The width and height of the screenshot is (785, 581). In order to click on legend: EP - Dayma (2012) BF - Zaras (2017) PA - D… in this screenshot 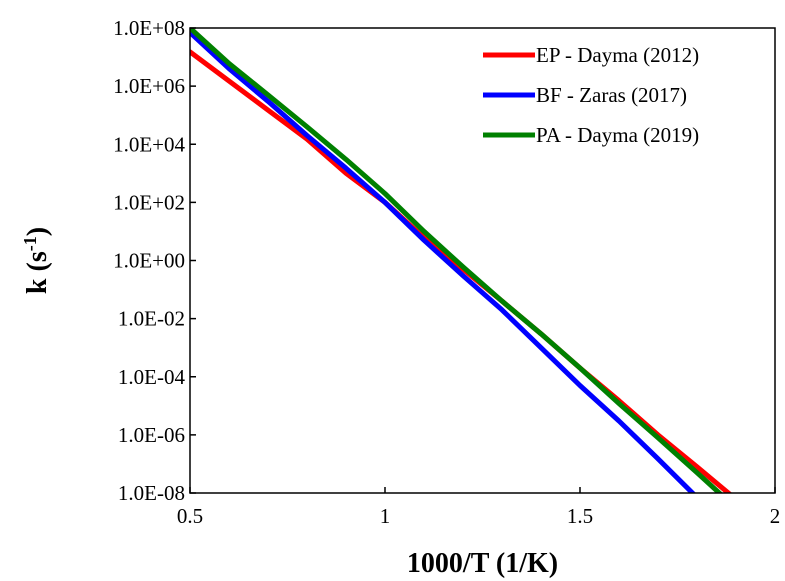, I will do `click(591, 95)`.